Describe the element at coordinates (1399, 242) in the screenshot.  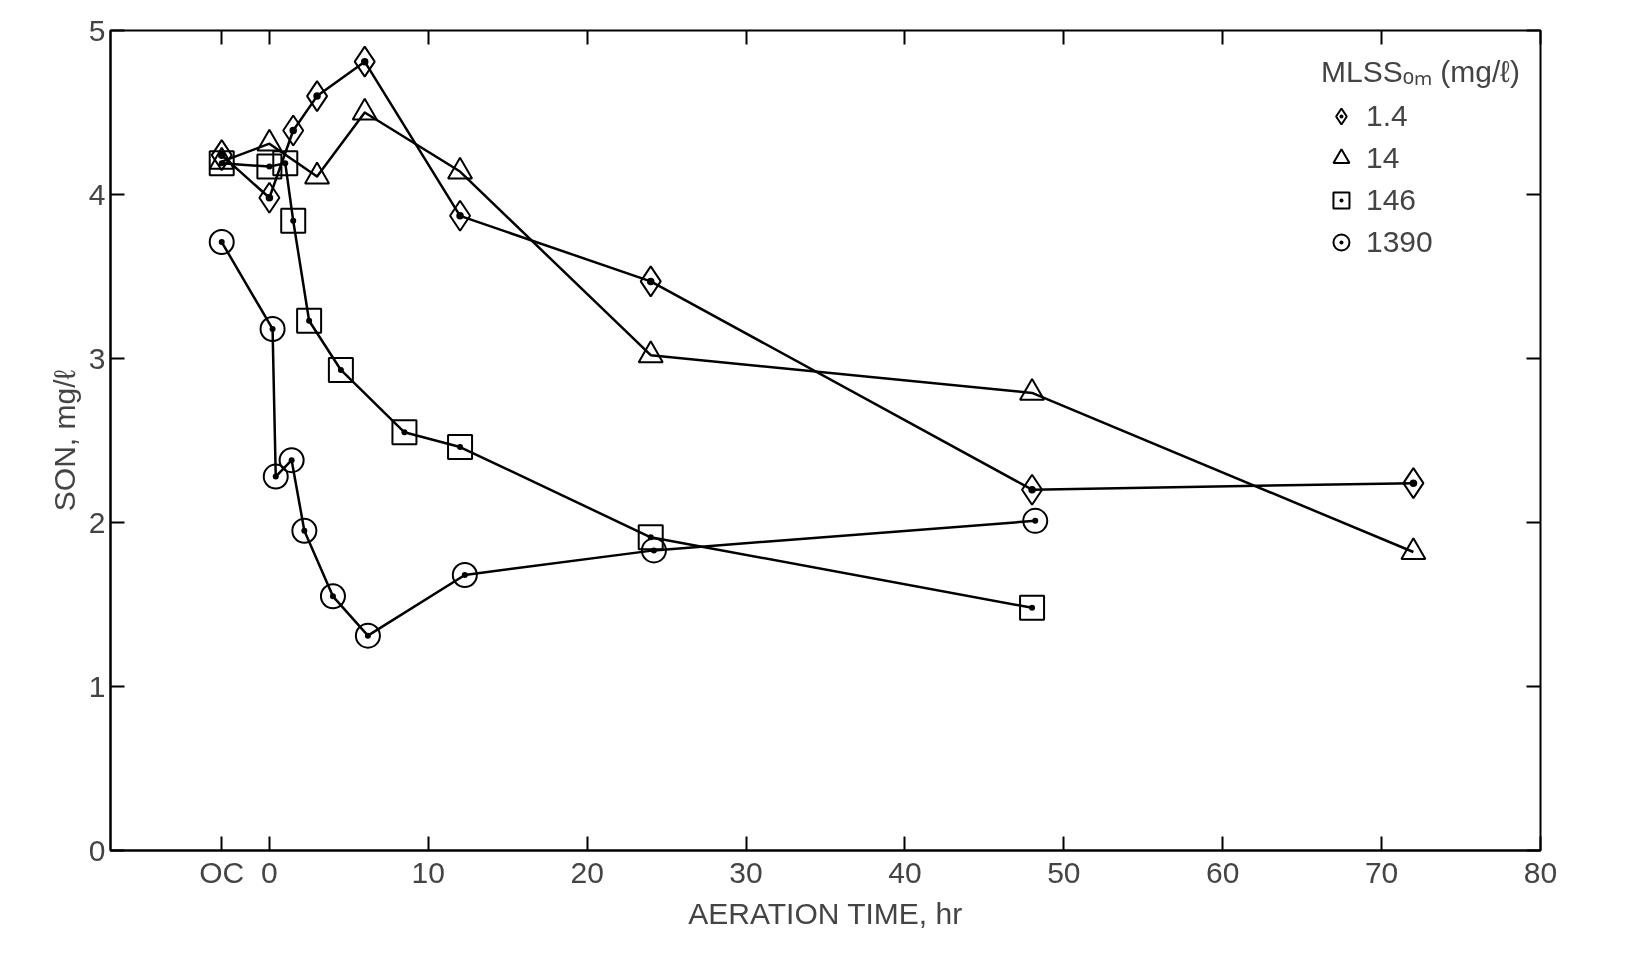
I see `legend-label: 1390` at that location.